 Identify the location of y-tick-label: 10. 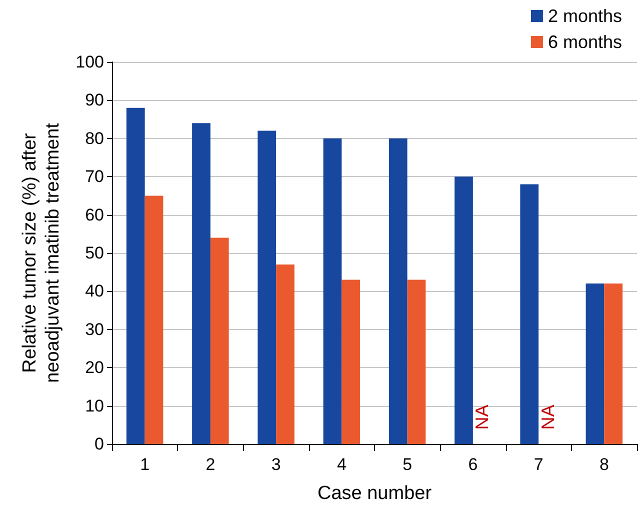
(94, 406).